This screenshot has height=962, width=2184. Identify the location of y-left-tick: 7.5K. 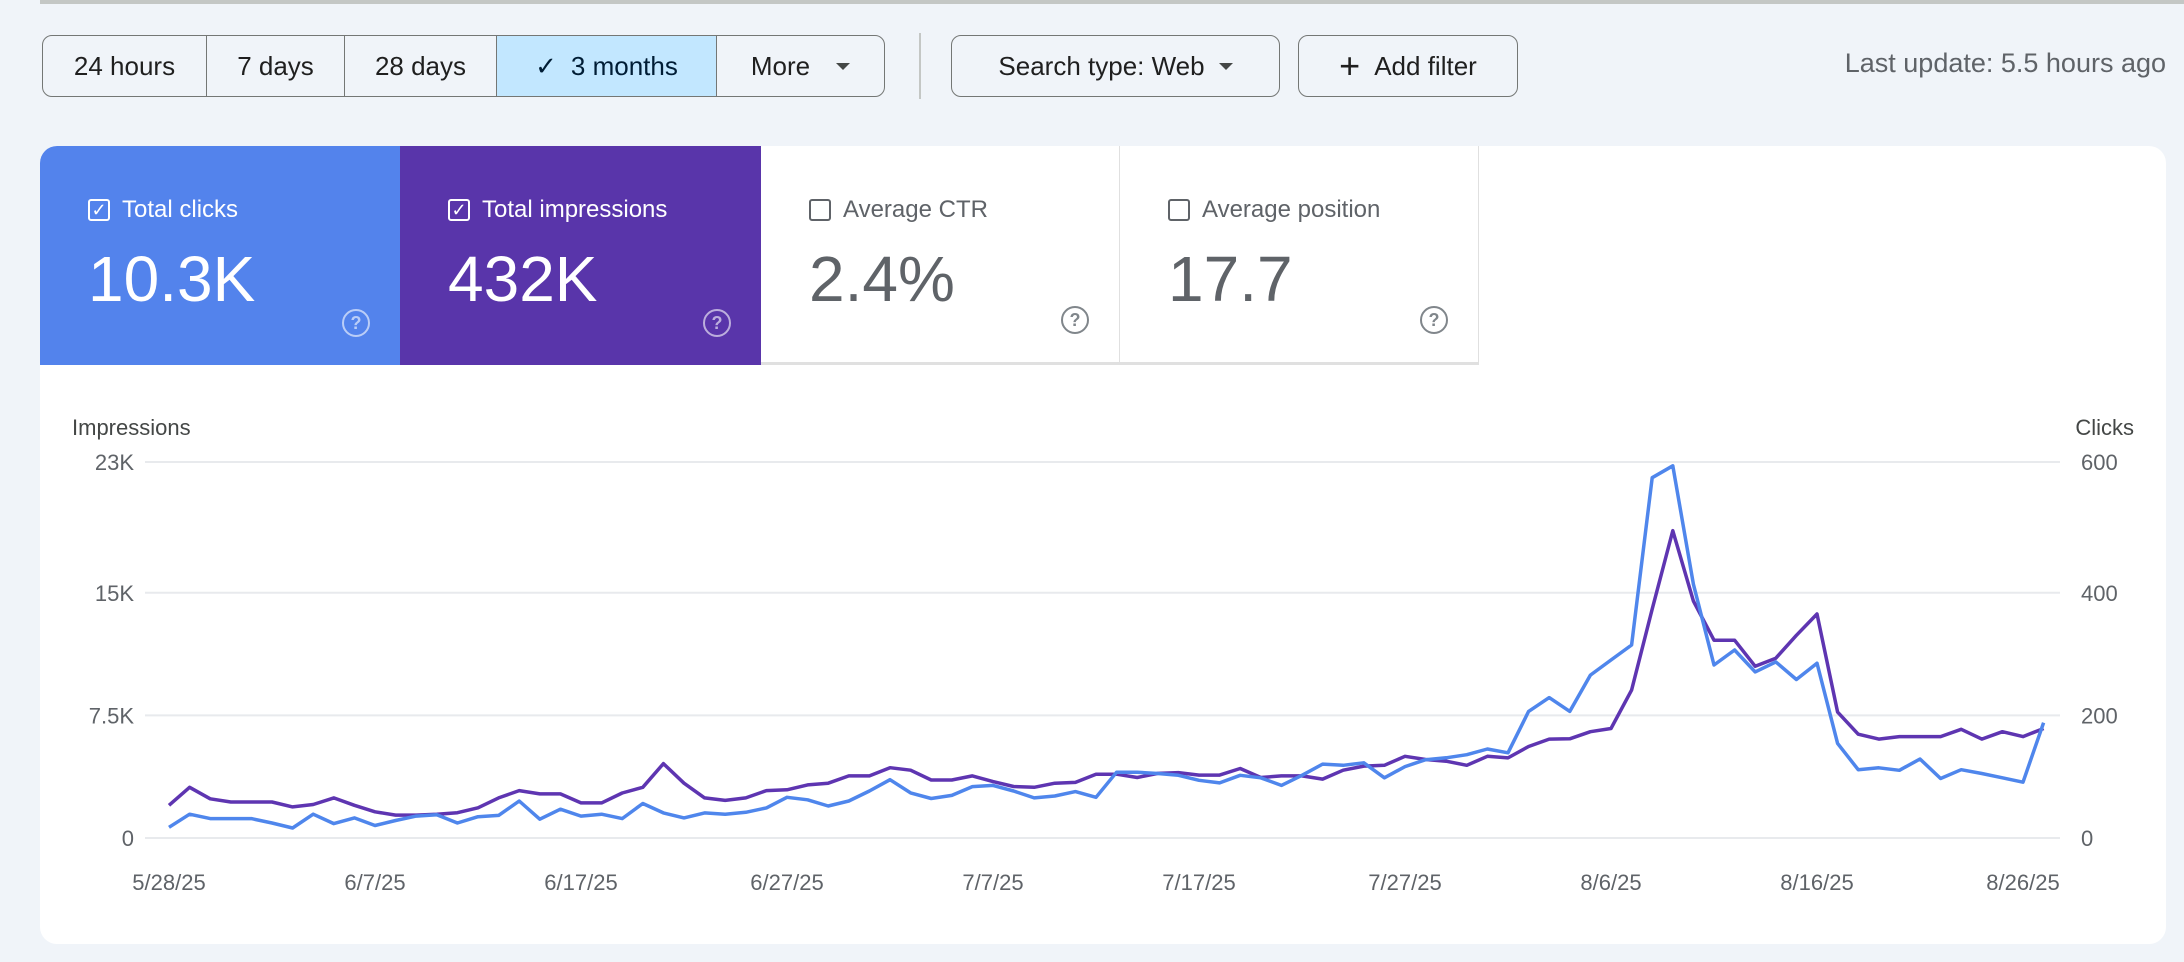
(112, 715).